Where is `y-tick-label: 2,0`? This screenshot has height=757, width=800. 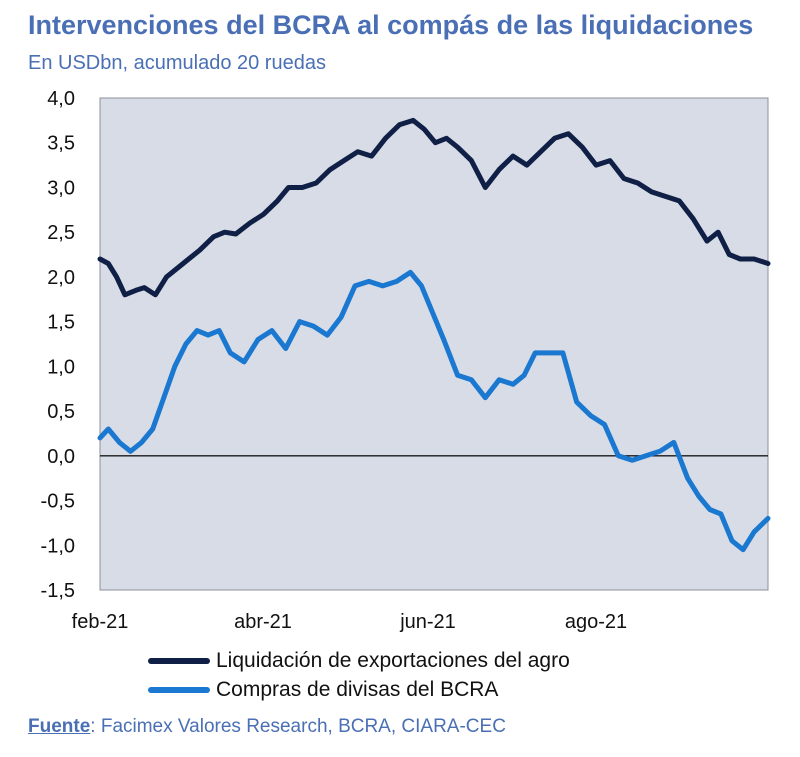
y-tick-label: 2,0 is located at coordinates (61, 278).